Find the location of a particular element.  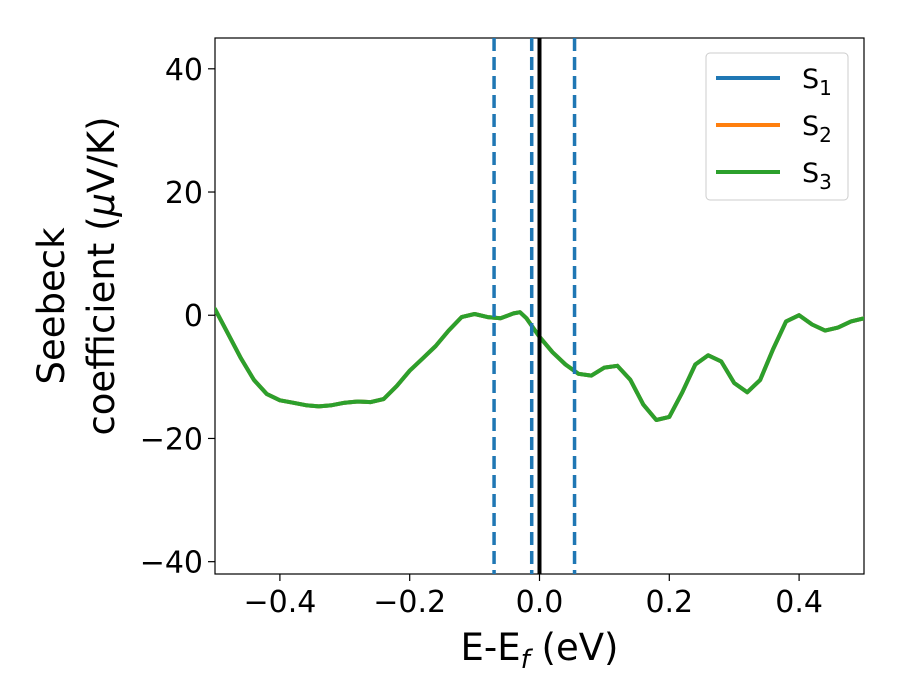

y-axis-title: Seebeck coefficient (μV/K) is located at coordinates (76, 275).